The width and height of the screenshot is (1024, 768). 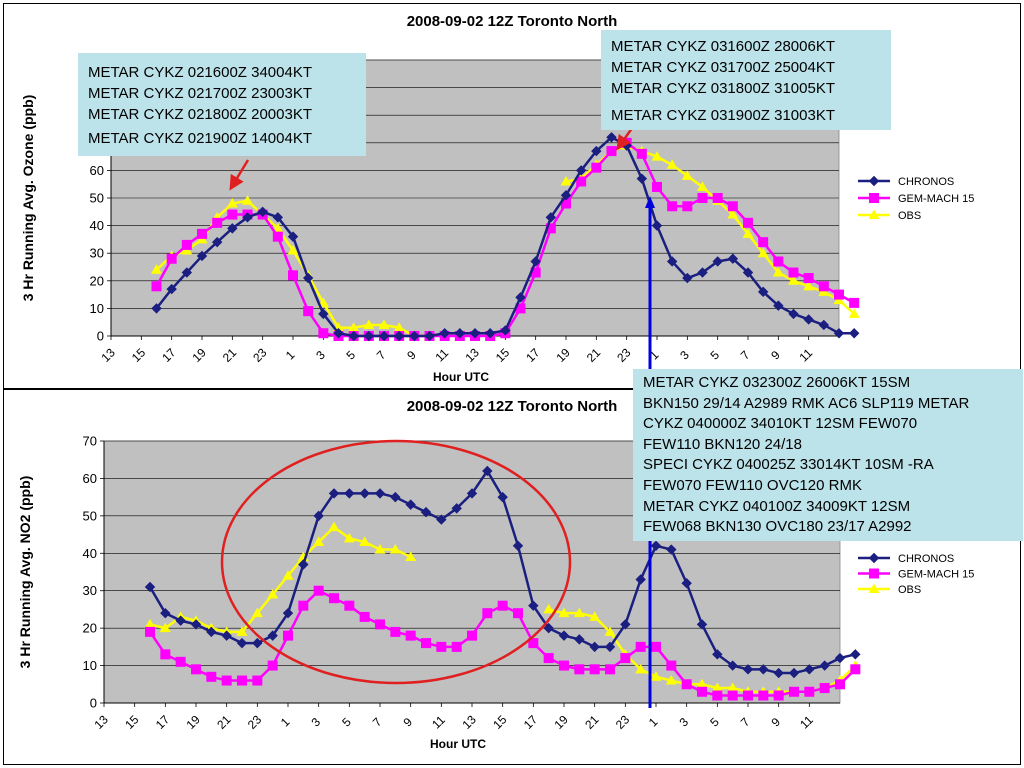 What do you see at coordinates (723, 115) in the screenshot?
I see `note-line: METAR CYKZ 031900Z 31003KT` at bounding box center [723, 115].